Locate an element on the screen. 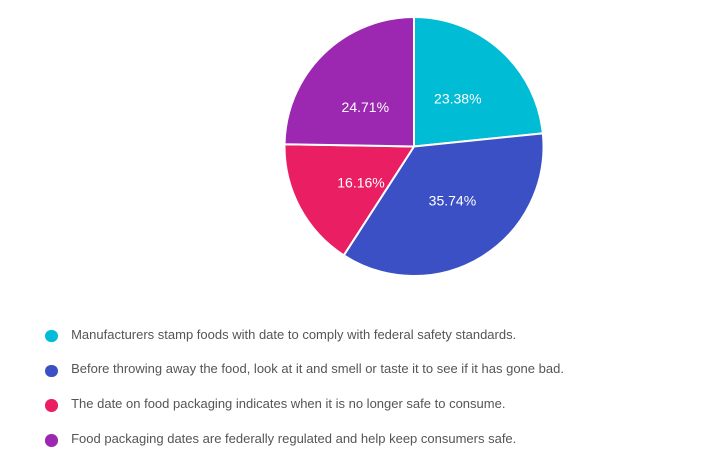 The height and width of the screenshot is (460, 725). svg-text: 35.74% is located at coordinates (452, 200).